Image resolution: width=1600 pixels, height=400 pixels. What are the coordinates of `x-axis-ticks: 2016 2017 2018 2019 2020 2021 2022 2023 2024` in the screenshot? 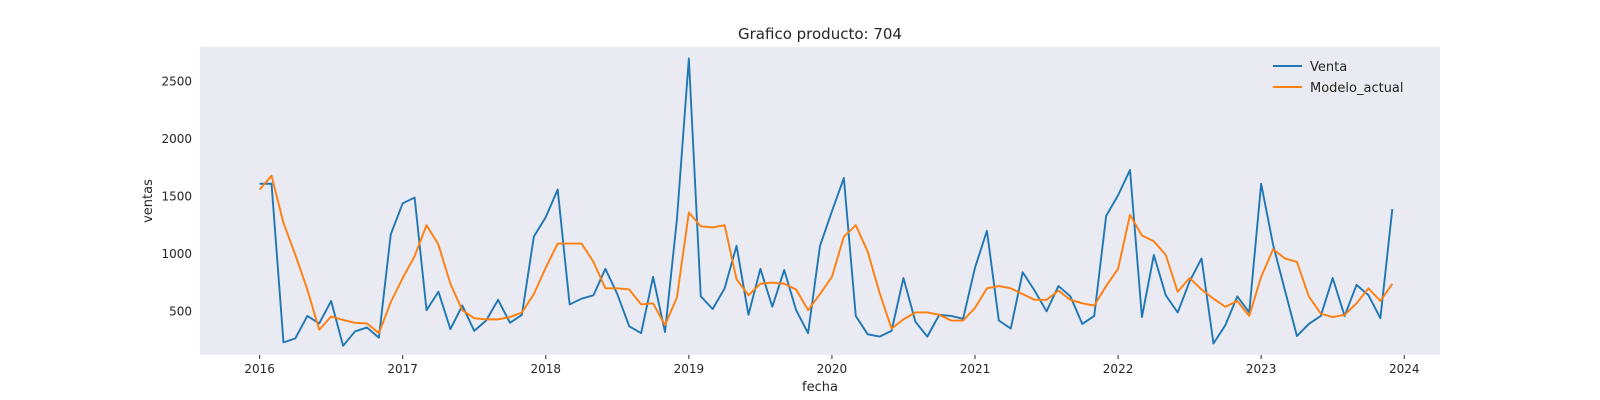 It's located at (832, 365).